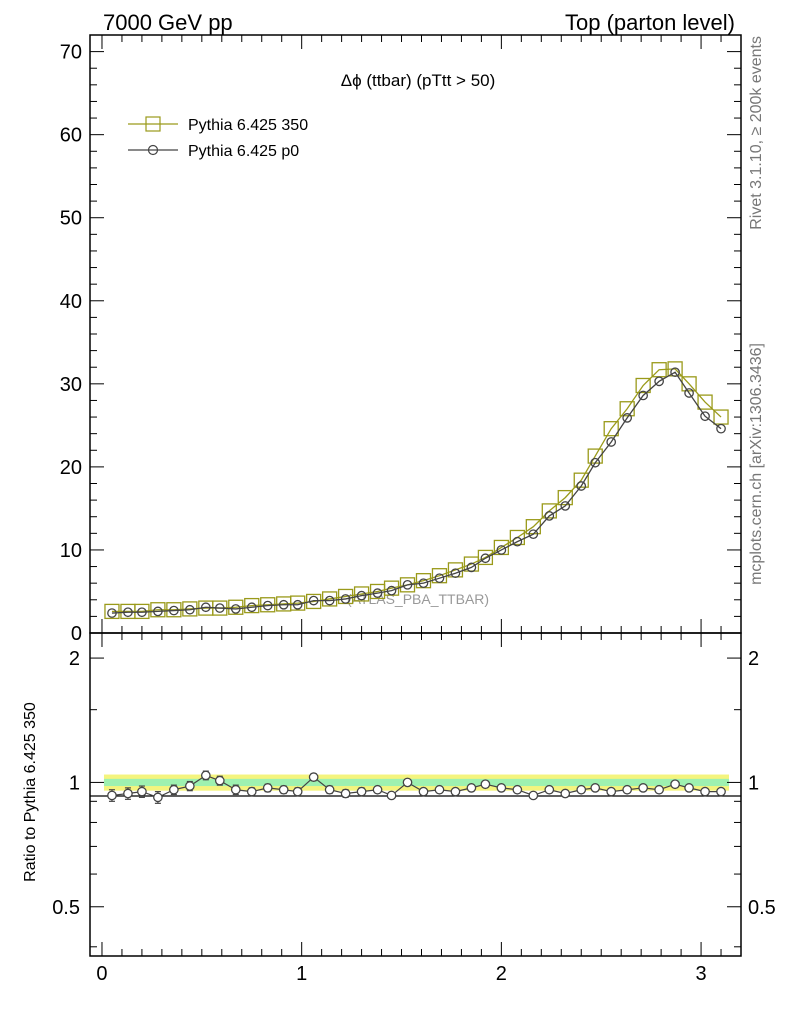  What do you see at coordinates (700, 974) in the screenshot?
I see `xtick-label: 3` at bounding box center [700, 974].